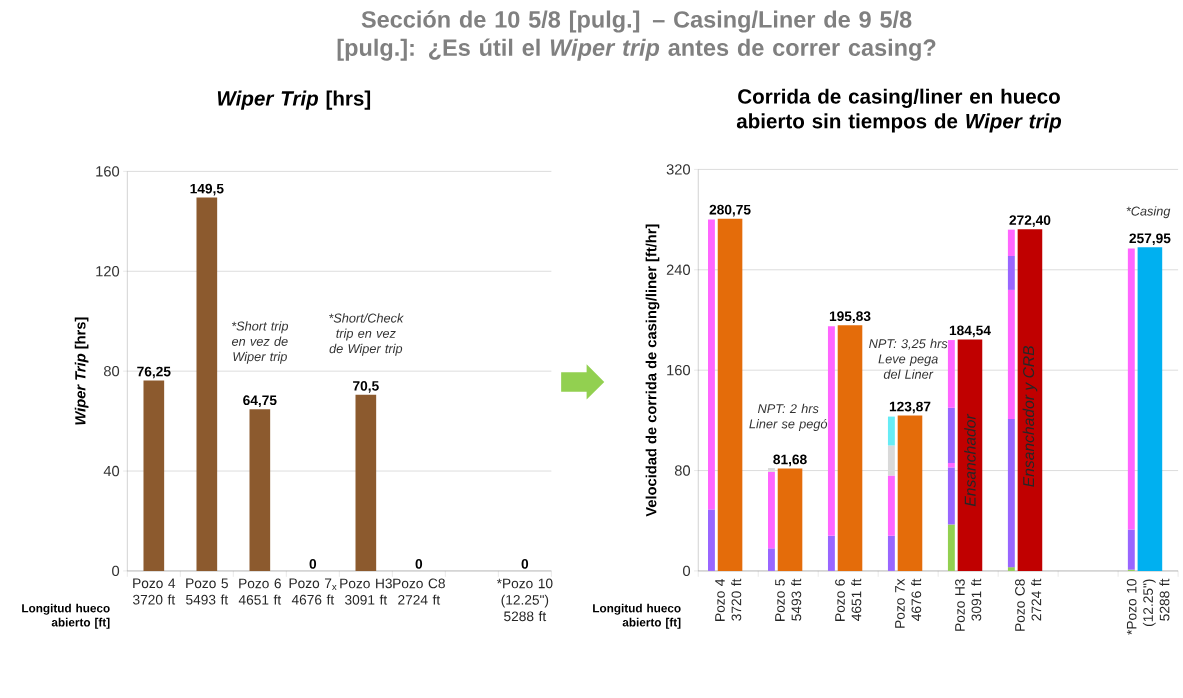  Describe the element at coordinates (260, 342) in the screenshot. I see `annotation: *Short trip en vez de Wiper trip` at that location.